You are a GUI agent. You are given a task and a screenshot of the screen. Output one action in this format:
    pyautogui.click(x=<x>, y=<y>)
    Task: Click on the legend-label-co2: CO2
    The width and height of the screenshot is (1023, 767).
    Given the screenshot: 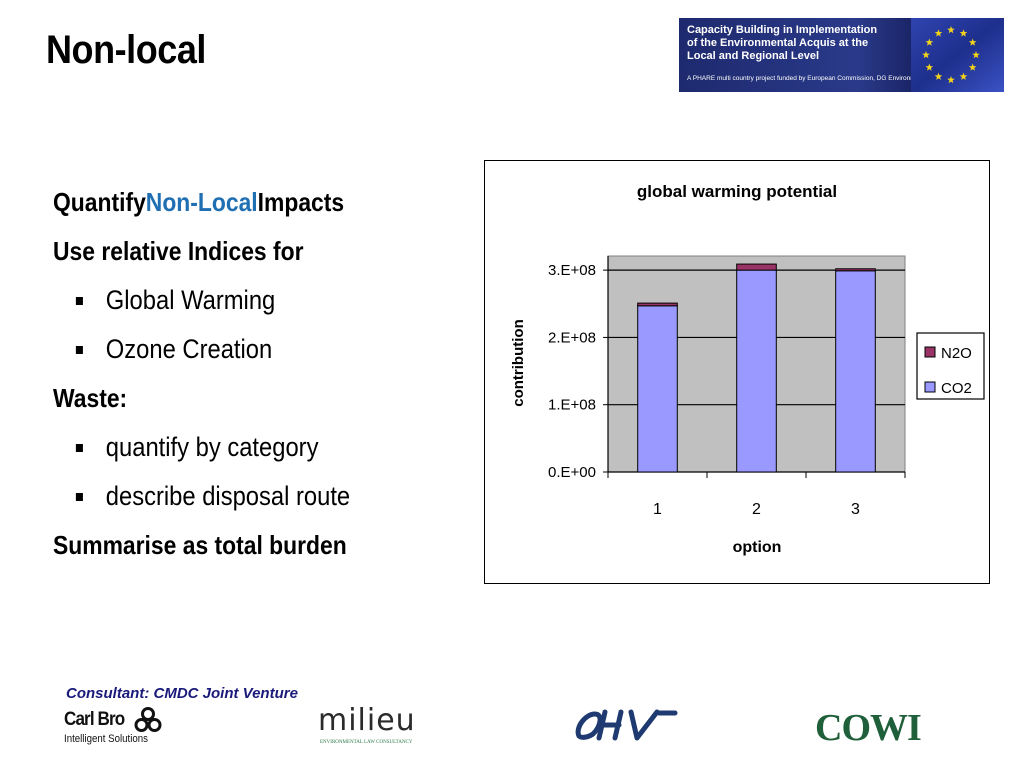 What is the action you would take?
    pyautogui.click(x=956, y=388)
    